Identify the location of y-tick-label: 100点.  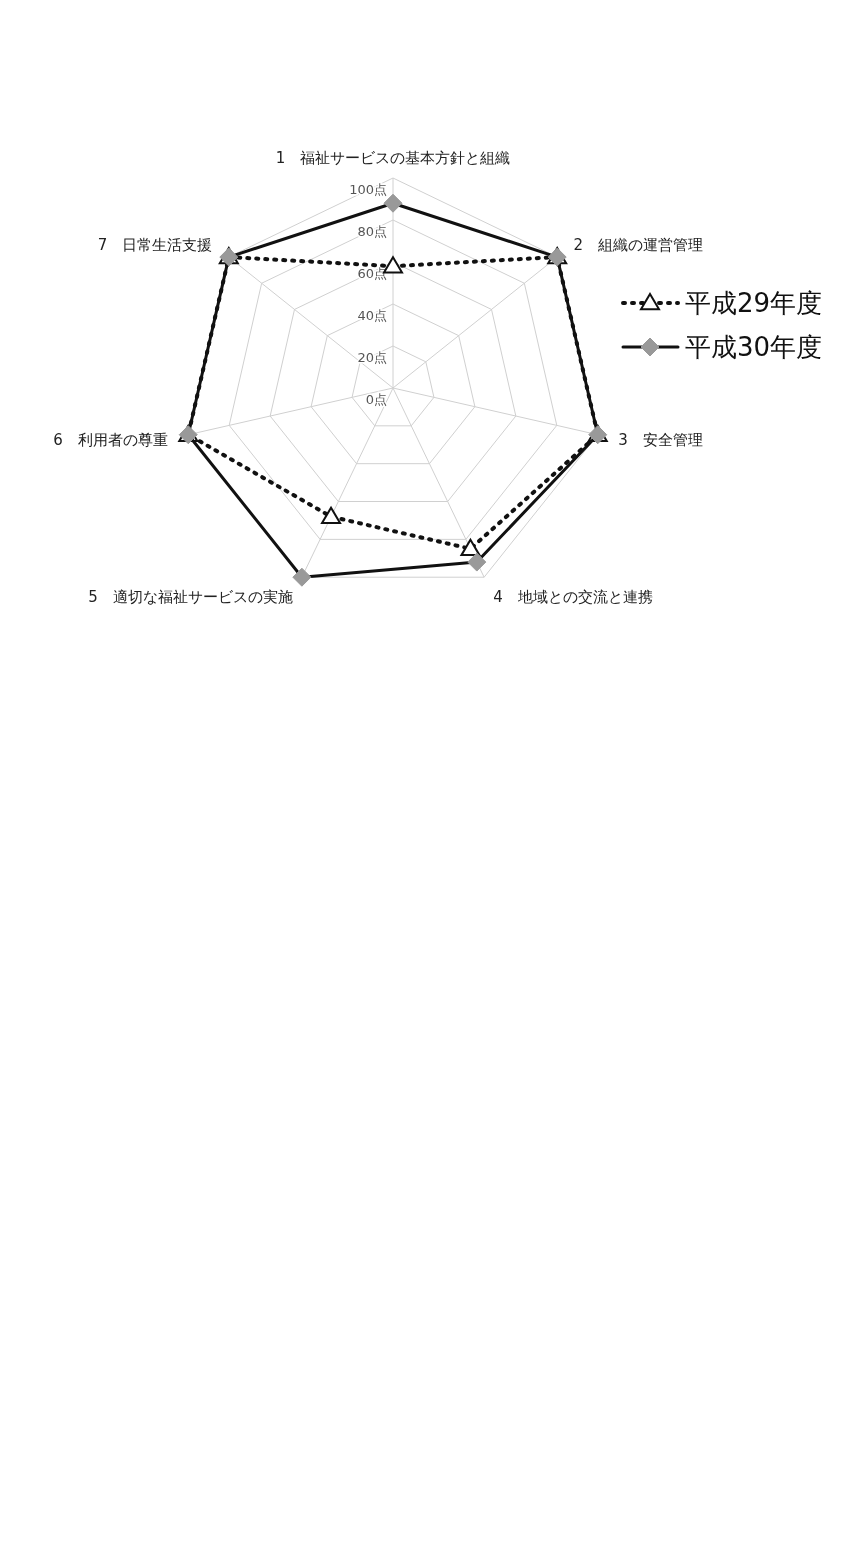
(368, 189).